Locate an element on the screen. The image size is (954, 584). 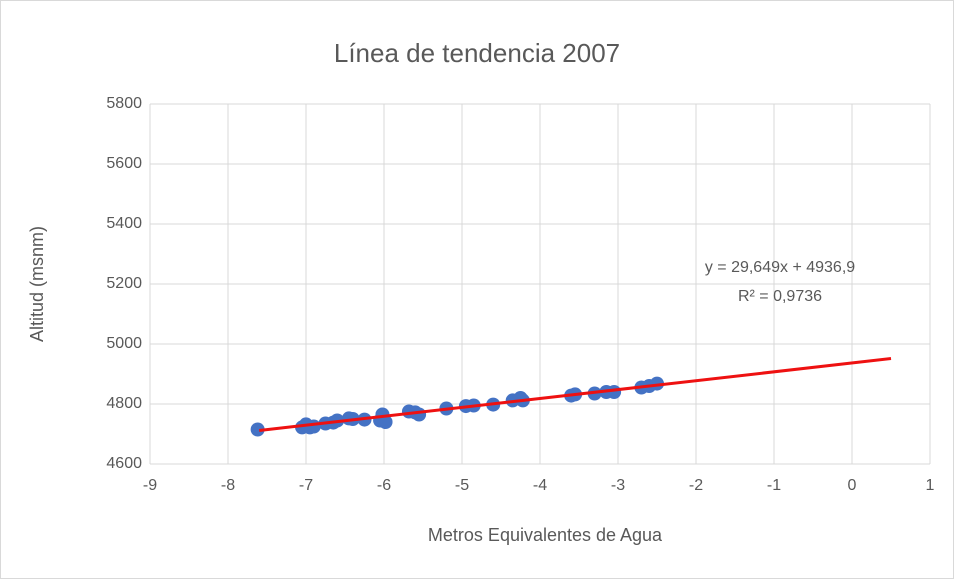
x-tick-label: -2 is located at coordinates (696, 485).